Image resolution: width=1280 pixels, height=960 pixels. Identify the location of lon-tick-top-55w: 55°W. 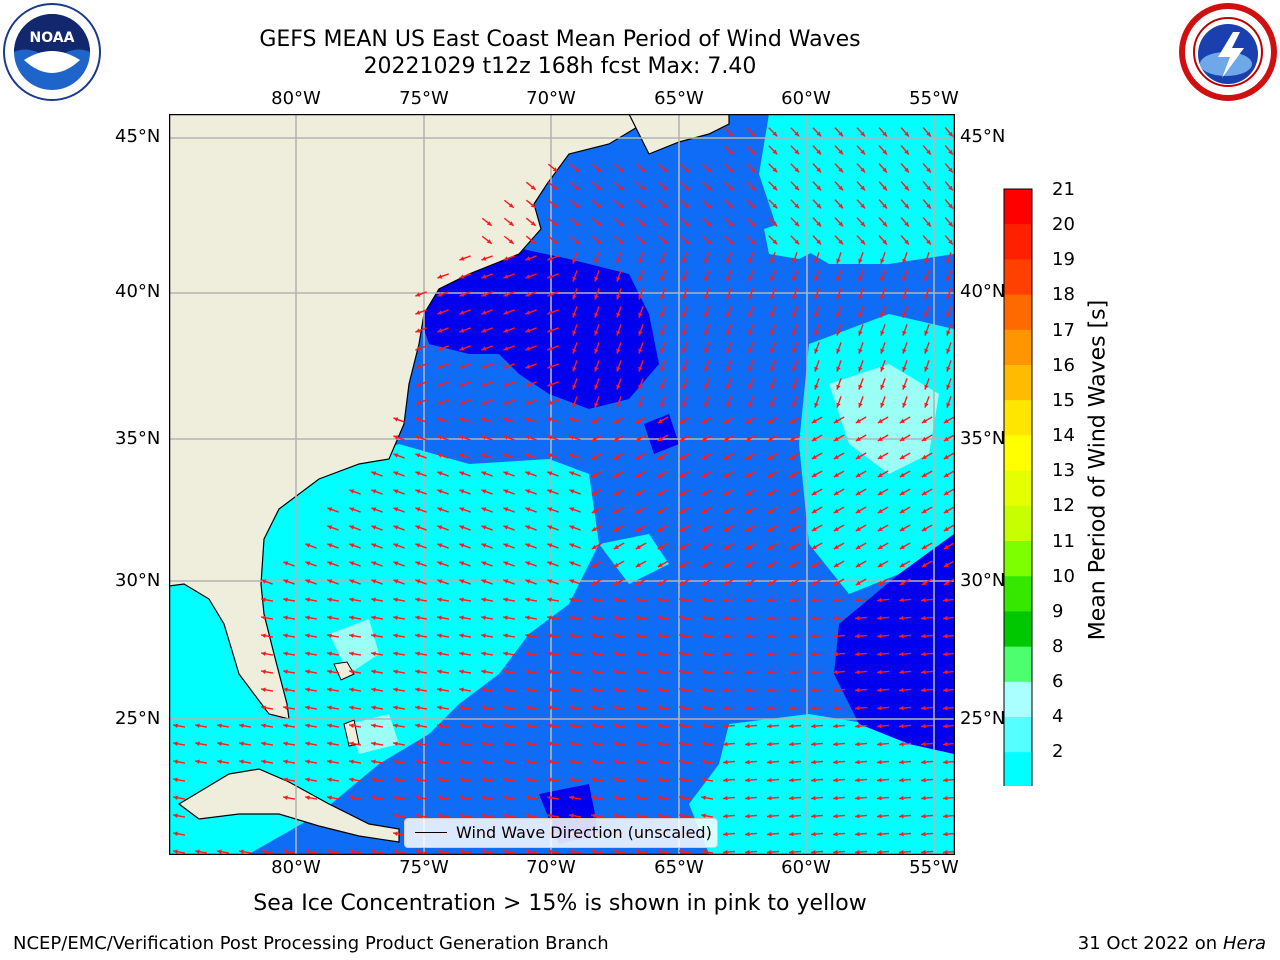
(934, 98).